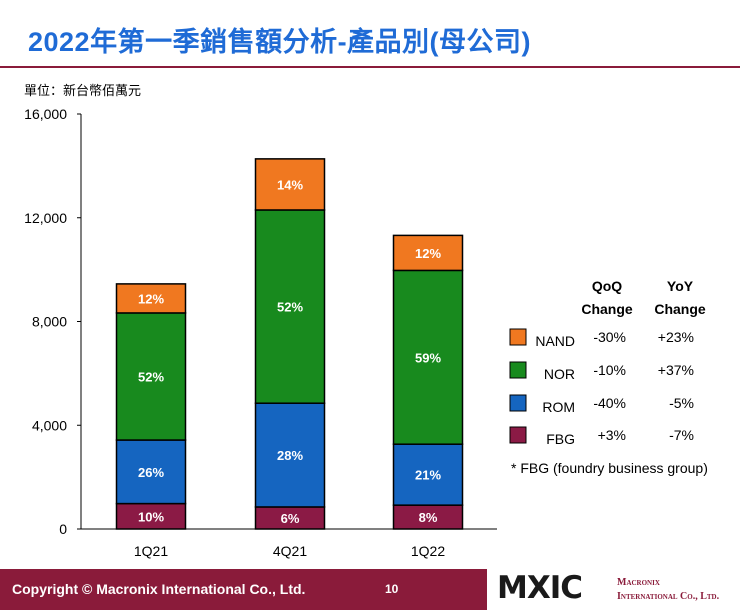 This screenshot has height=610, width=740. What do you see at coordinates (668, 590) in the screenshot?
I see `company-name: Macronix International Co., Ltd.` at bounding box center [668, 590].